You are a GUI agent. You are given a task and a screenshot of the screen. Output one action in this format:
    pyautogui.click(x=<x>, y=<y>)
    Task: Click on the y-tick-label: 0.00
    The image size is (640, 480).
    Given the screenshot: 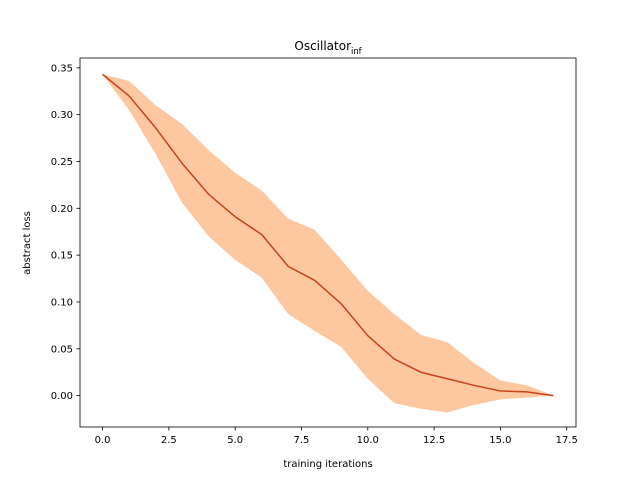 What is the action you would take?
    pyautogui.click(x=62, y=396)
    